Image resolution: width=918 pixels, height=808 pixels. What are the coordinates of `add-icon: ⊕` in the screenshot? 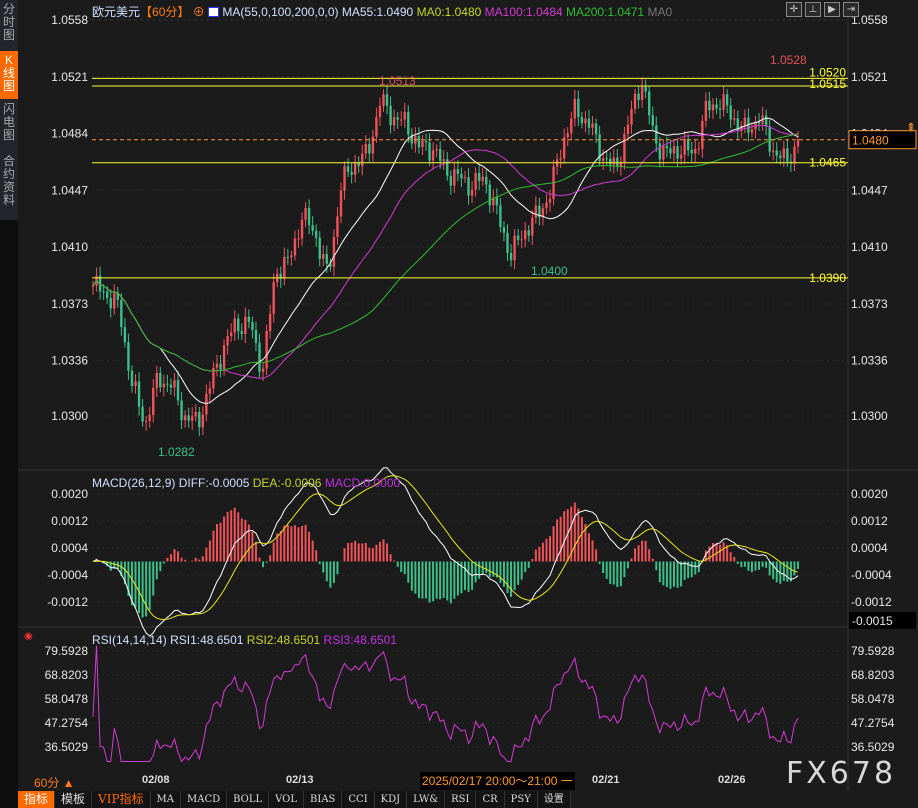 It's located at (198, 12).